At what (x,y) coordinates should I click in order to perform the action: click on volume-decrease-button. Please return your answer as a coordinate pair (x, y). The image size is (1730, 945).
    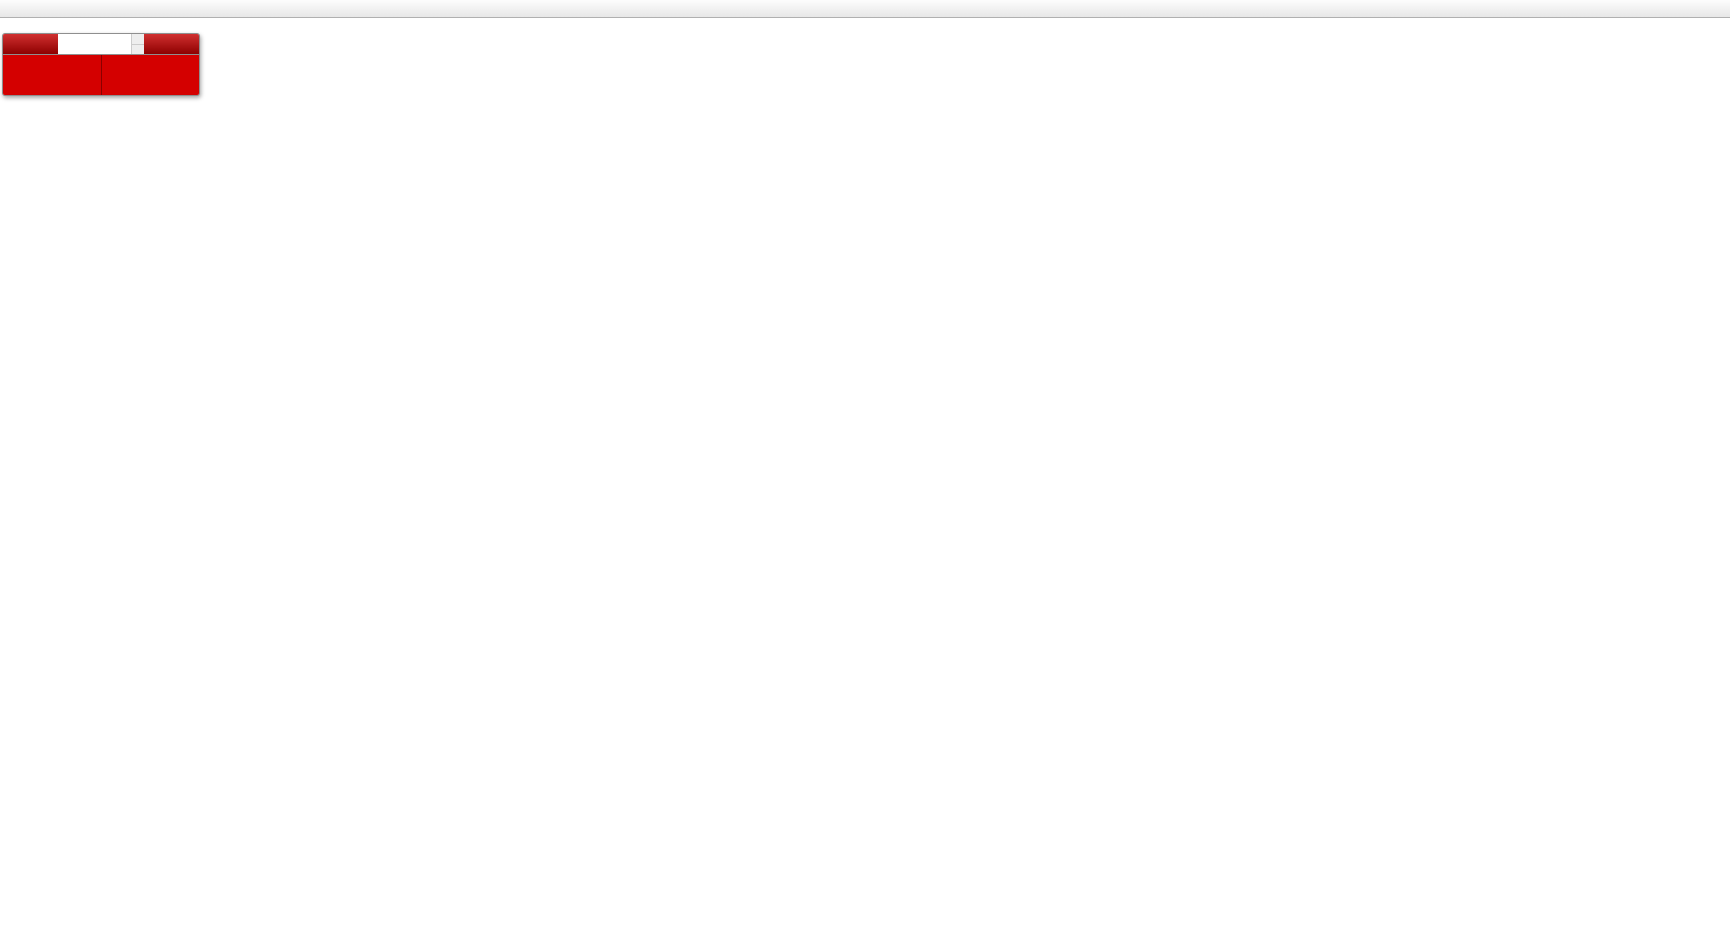
    Looking at the image, I should click on (138, 49).